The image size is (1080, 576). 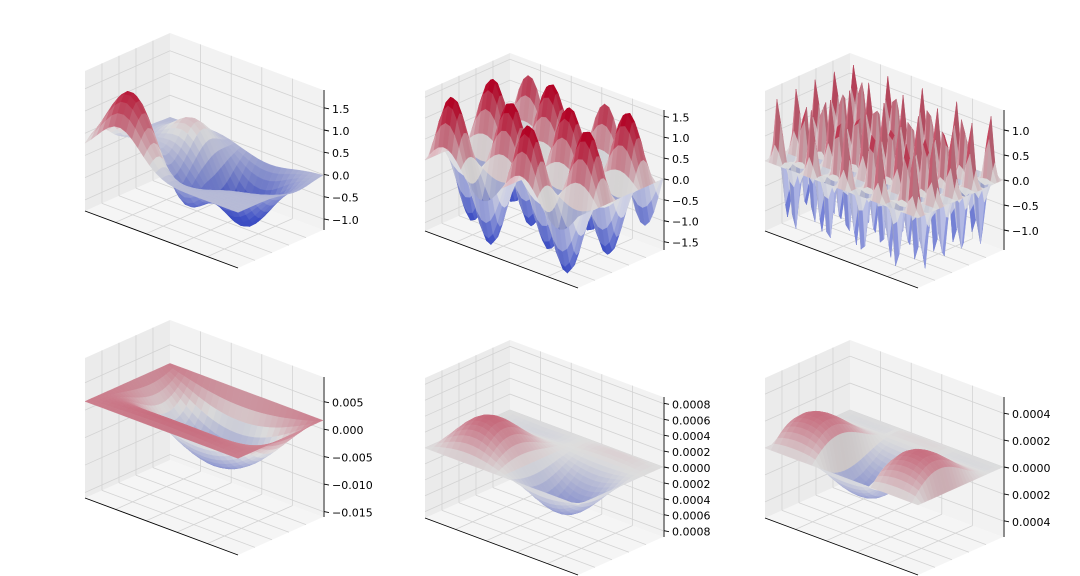 I want to click on subplot-4: 0.005 0.000 −0.005 −0.010 −0.015, so click(x=228, y=438).